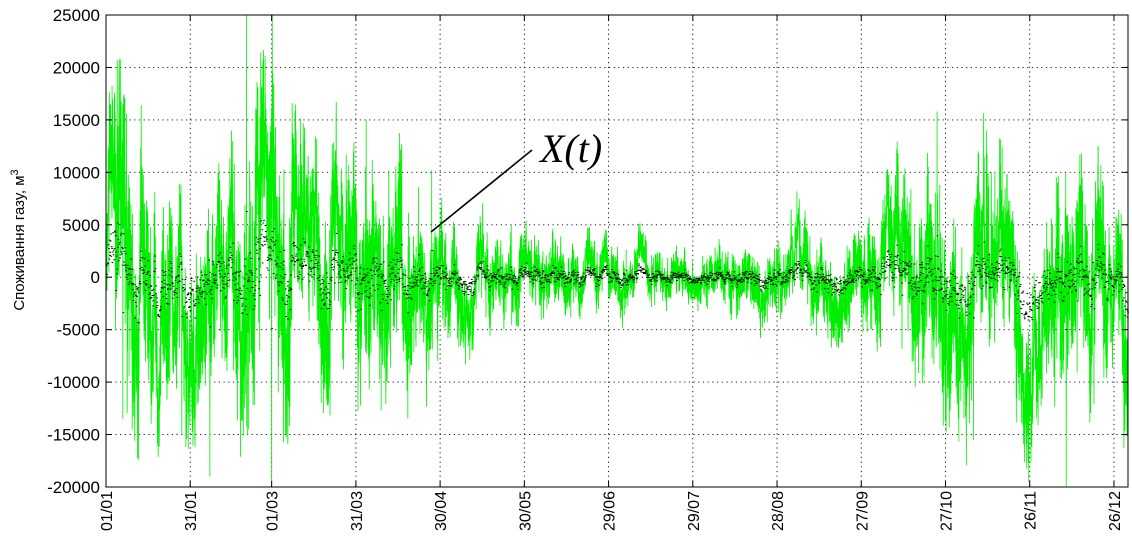 The height and width of the screenshot is (549, 1132). Describe the element at coordinates (947, 511) in the screenshot. I see `x-tick-label: 27/10` at that location.